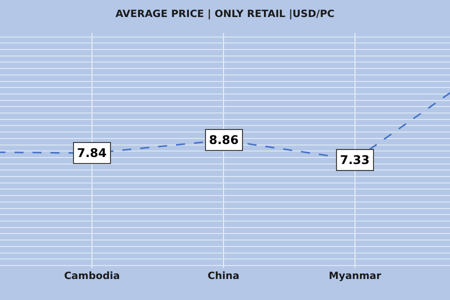  I want to click on chart-title: AVERAGE PRICE | ONLY RETAIL |USD/PC, so click(225, 14).